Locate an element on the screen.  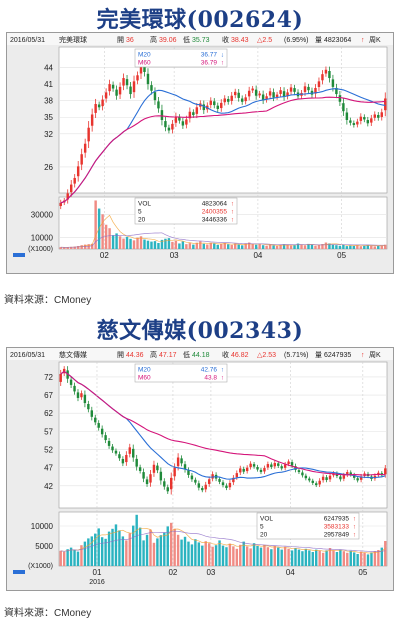
header-open-label: 開 is located at coordinates (120, 40).